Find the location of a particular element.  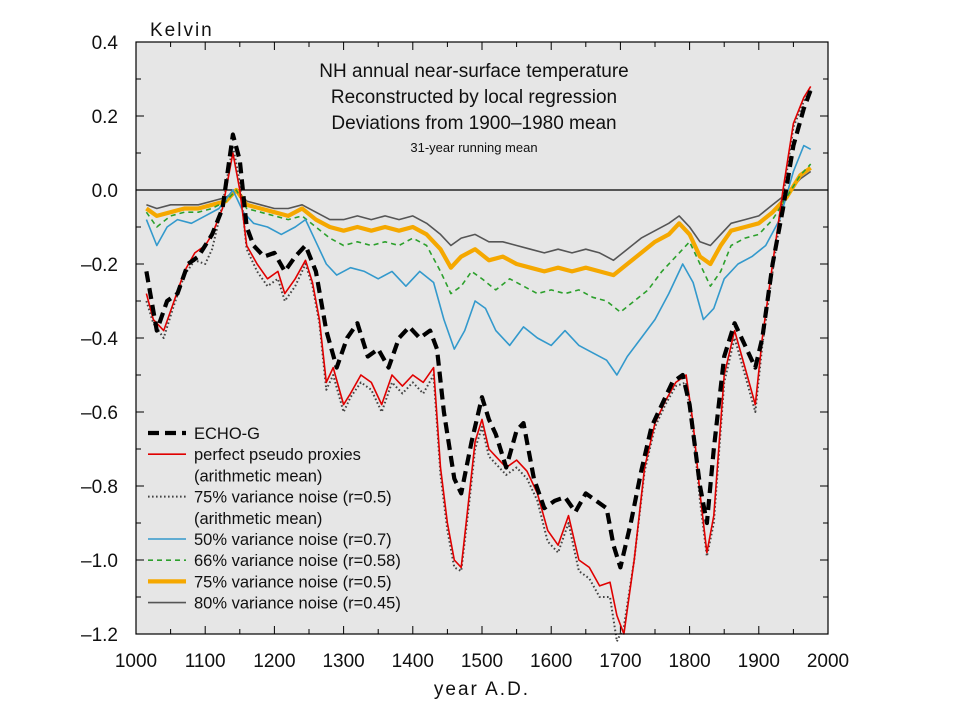

legend-item-noise-75-mean-note: (arithmetic mean) is located at coordinates (258, 519).